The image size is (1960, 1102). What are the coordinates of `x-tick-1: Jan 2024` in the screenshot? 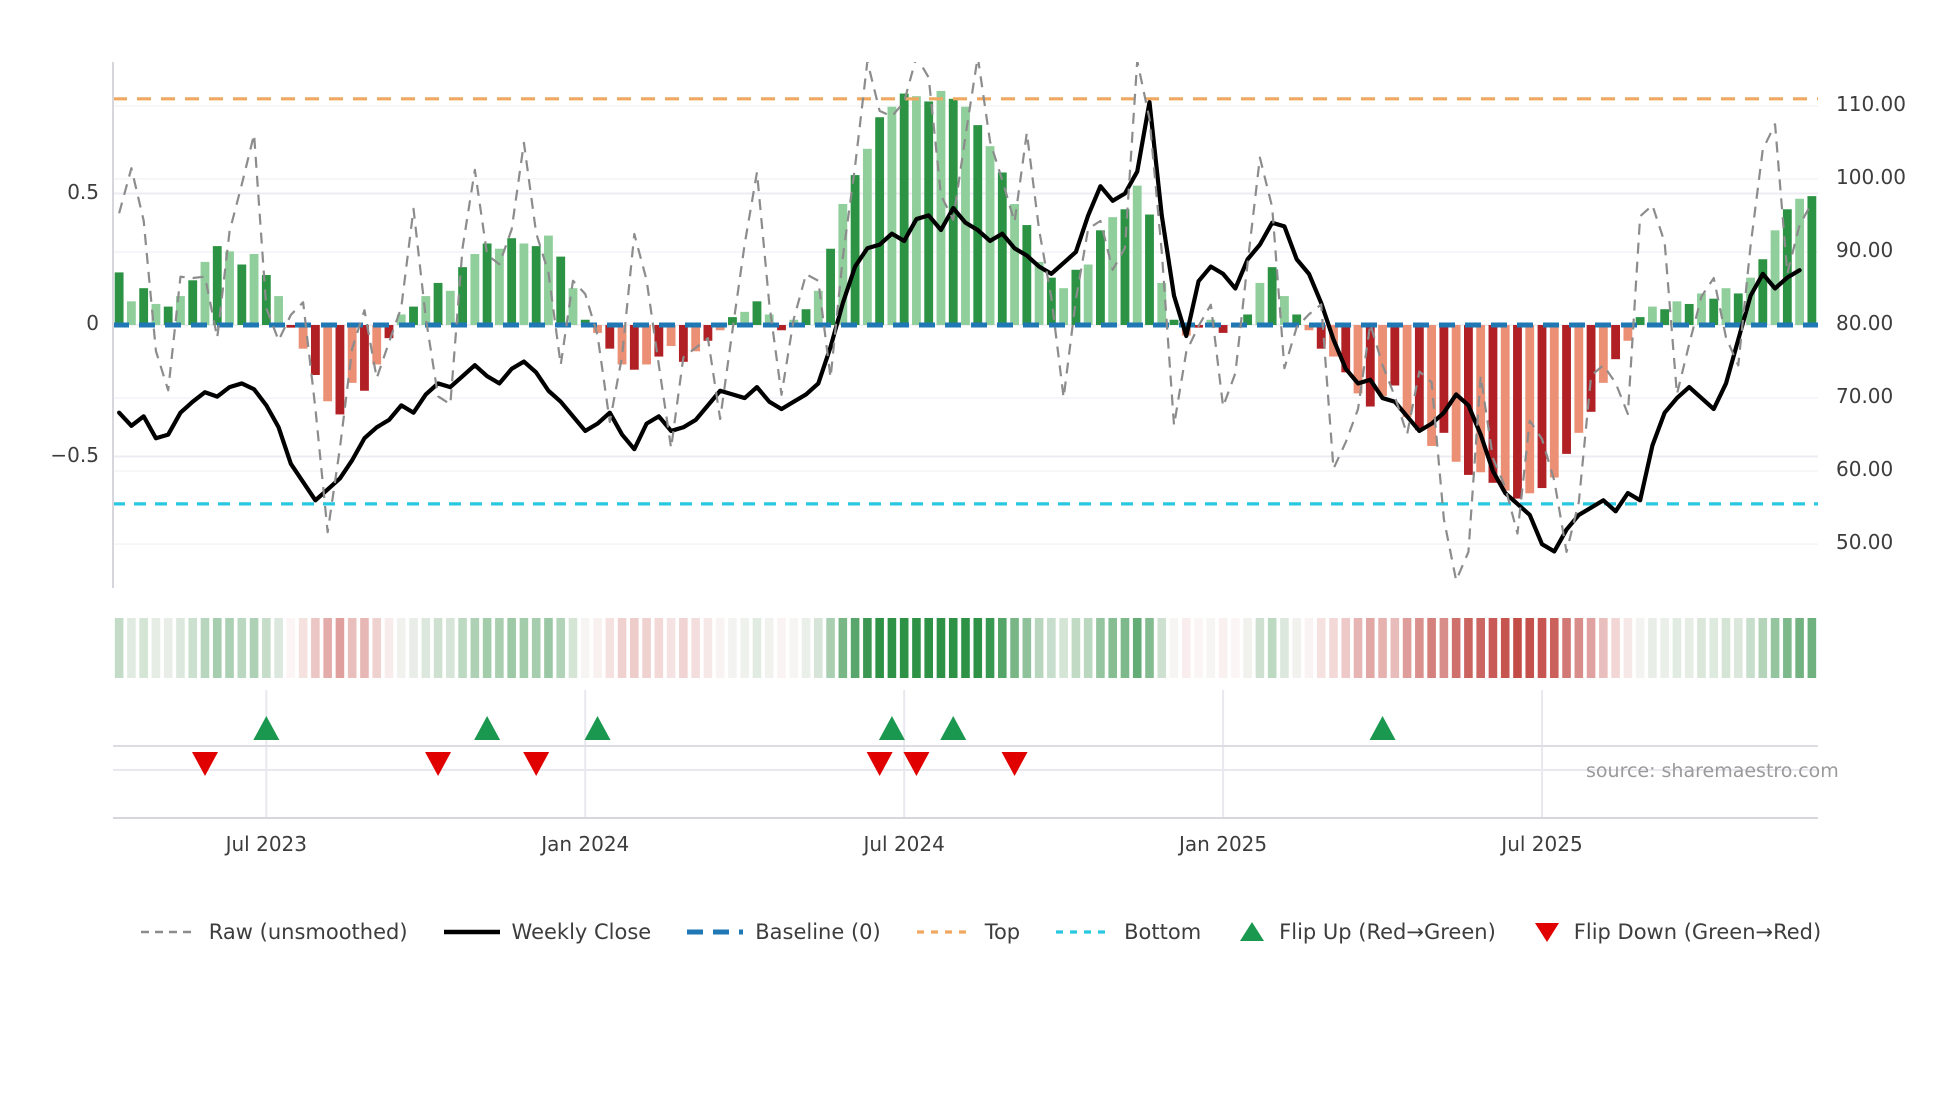 It's located at (585, 844).